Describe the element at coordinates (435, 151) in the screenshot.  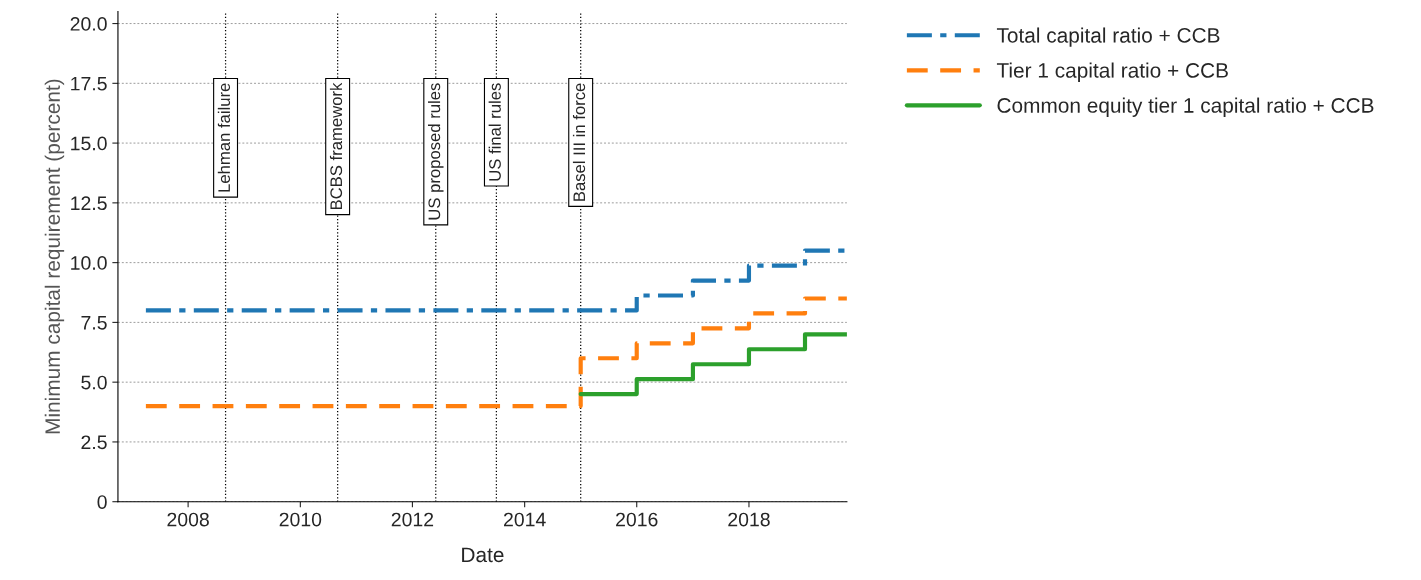
I see `ref-line-label: US proposed rules` at that location.